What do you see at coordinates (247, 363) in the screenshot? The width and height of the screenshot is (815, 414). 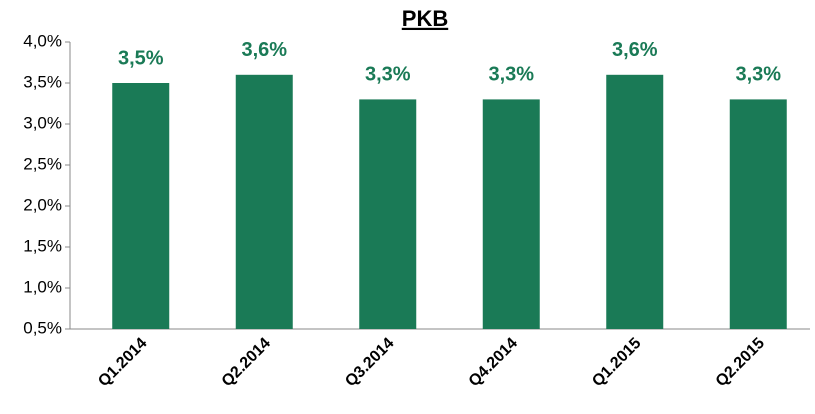 I see `x-tick-label: Q2.2014` at bounding box center [247, 363].